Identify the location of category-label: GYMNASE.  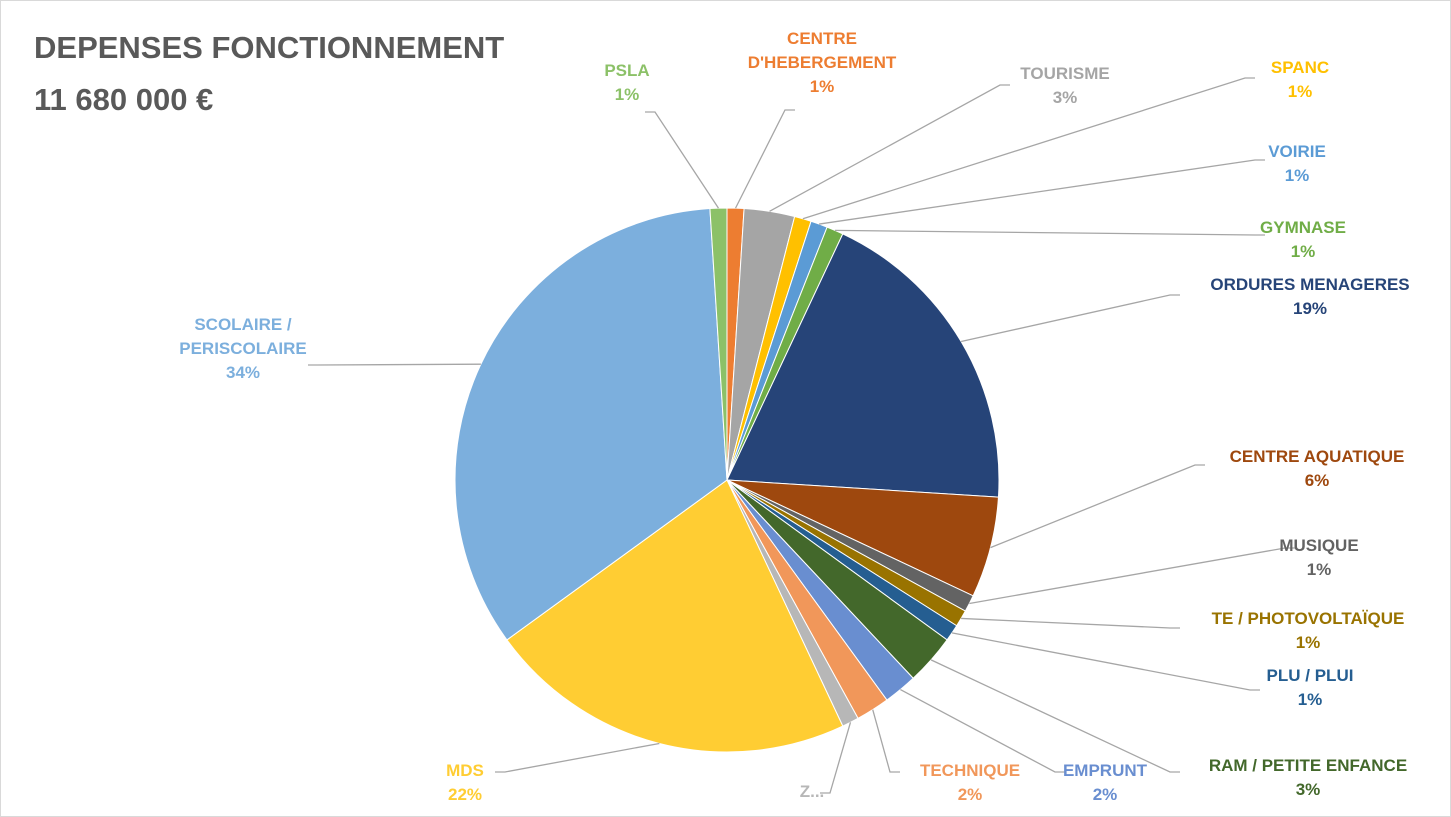
(1303, 227).